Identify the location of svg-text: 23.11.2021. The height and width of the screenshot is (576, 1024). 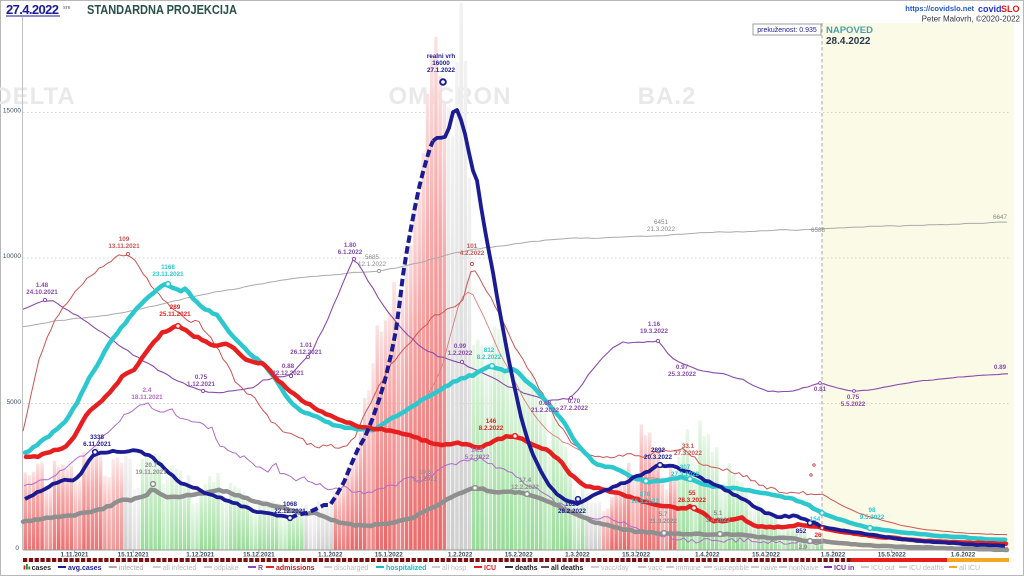
(168, 274).